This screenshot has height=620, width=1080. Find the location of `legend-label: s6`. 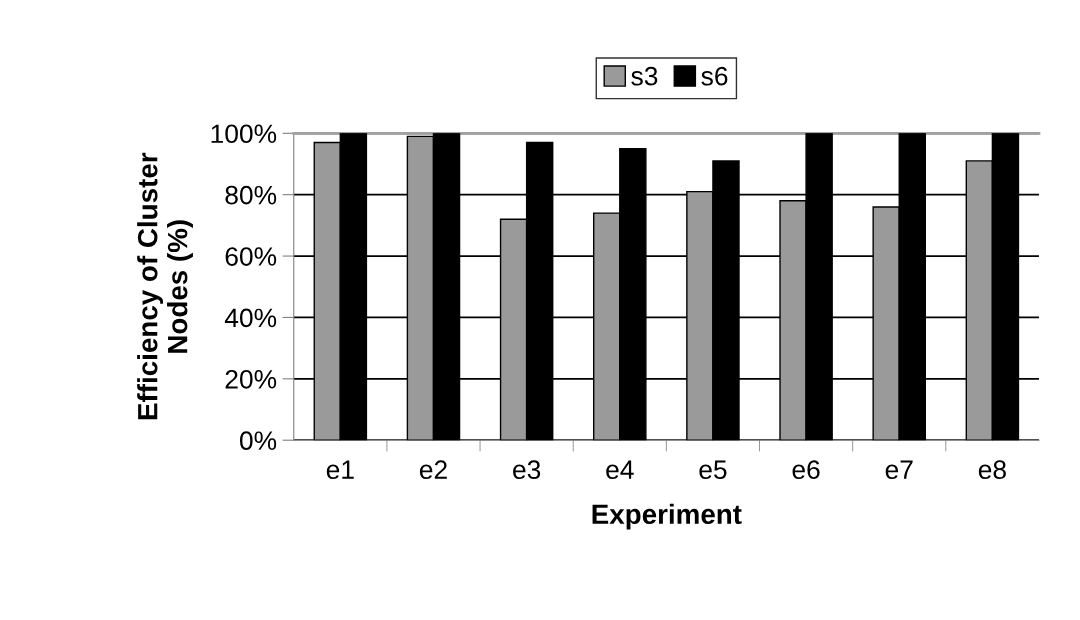

legend-label: s6 is located at coordinates (714, 76).